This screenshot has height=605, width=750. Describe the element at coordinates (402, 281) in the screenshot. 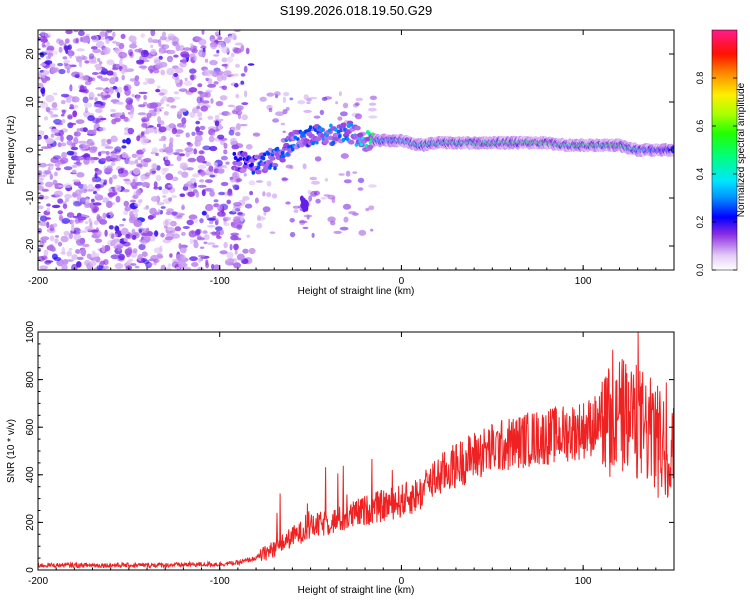

I see `spectrogram-x-tick-label: 0` at that location.